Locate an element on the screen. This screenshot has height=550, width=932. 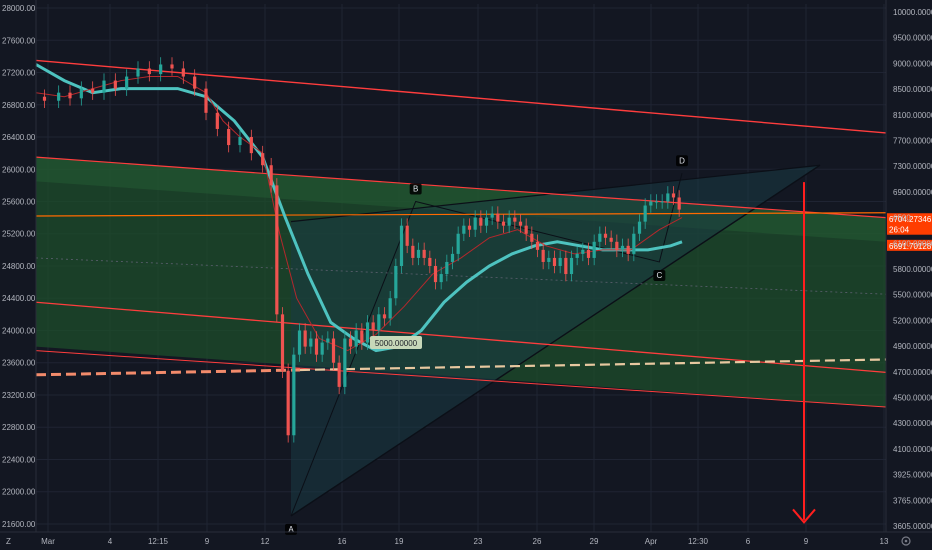
right-tick-label: 7700.00000 is located at coordinates (912, 141).